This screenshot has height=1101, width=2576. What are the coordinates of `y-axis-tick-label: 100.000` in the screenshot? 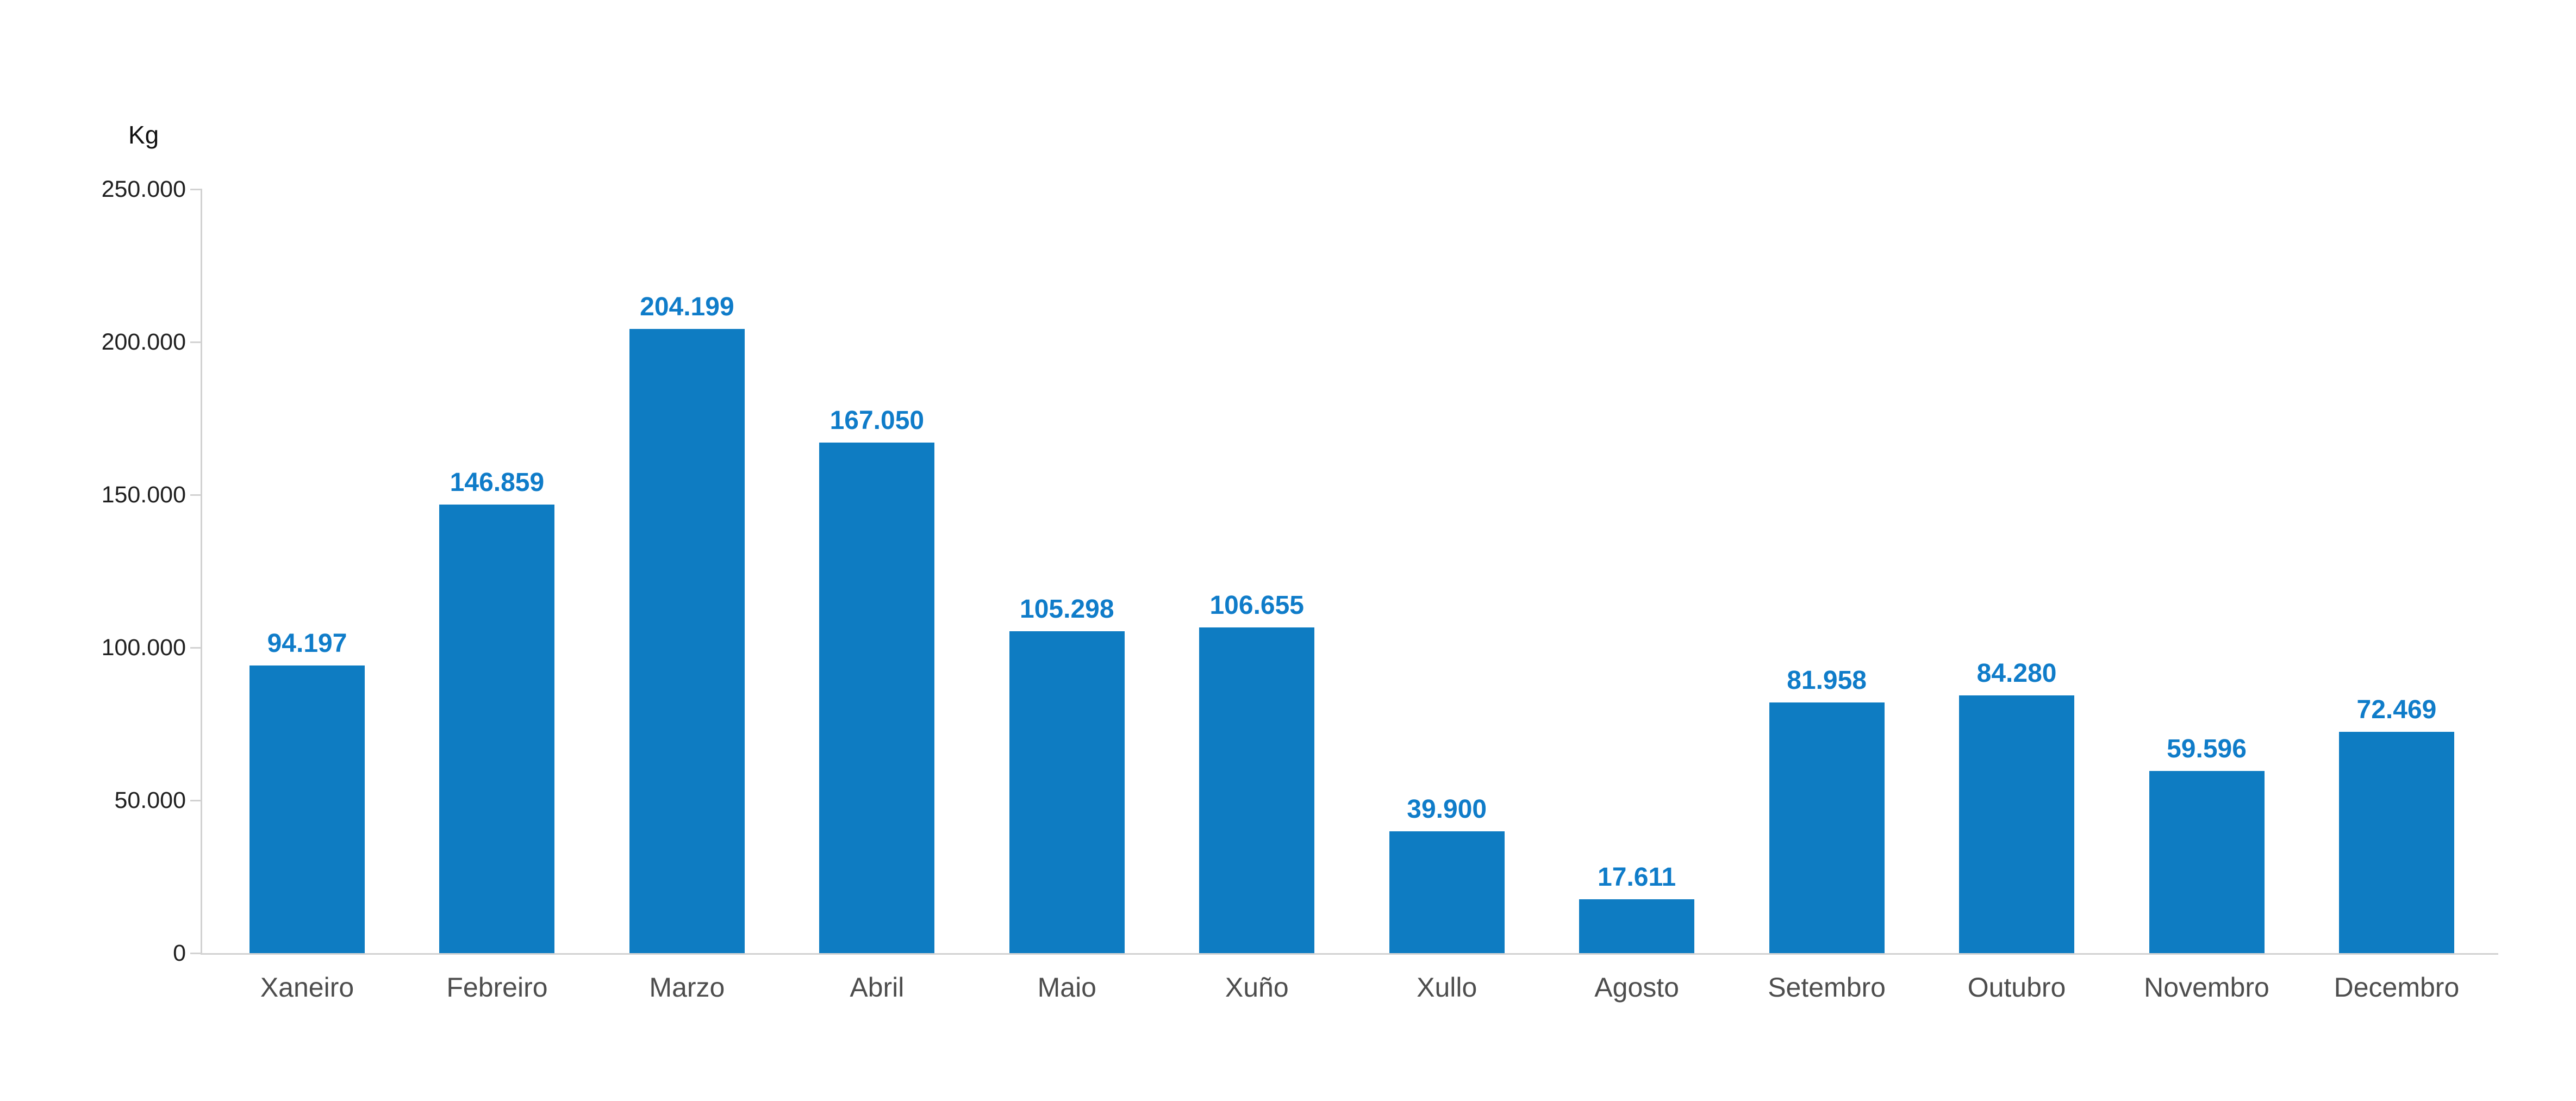 It's located at (143, 648).